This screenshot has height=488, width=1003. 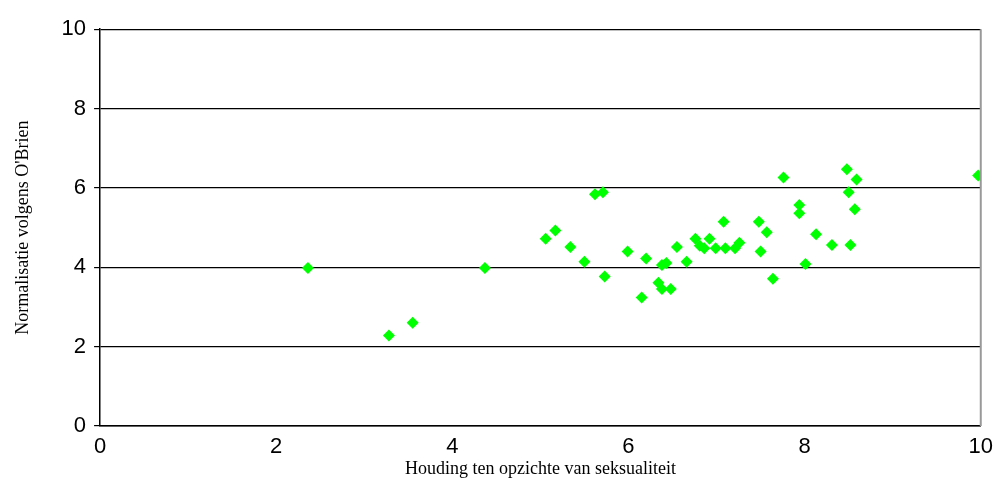 I want to click on x-tick-label: 2, so click(x=276, y=446).